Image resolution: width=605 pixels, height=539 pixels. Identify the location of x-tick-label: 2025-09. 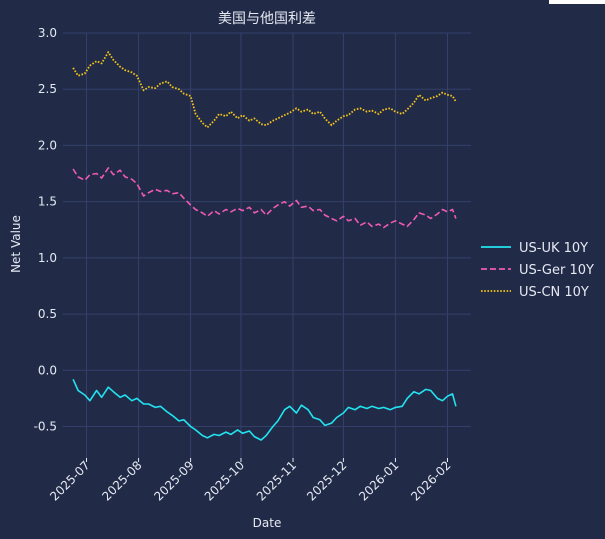
(173, 480).